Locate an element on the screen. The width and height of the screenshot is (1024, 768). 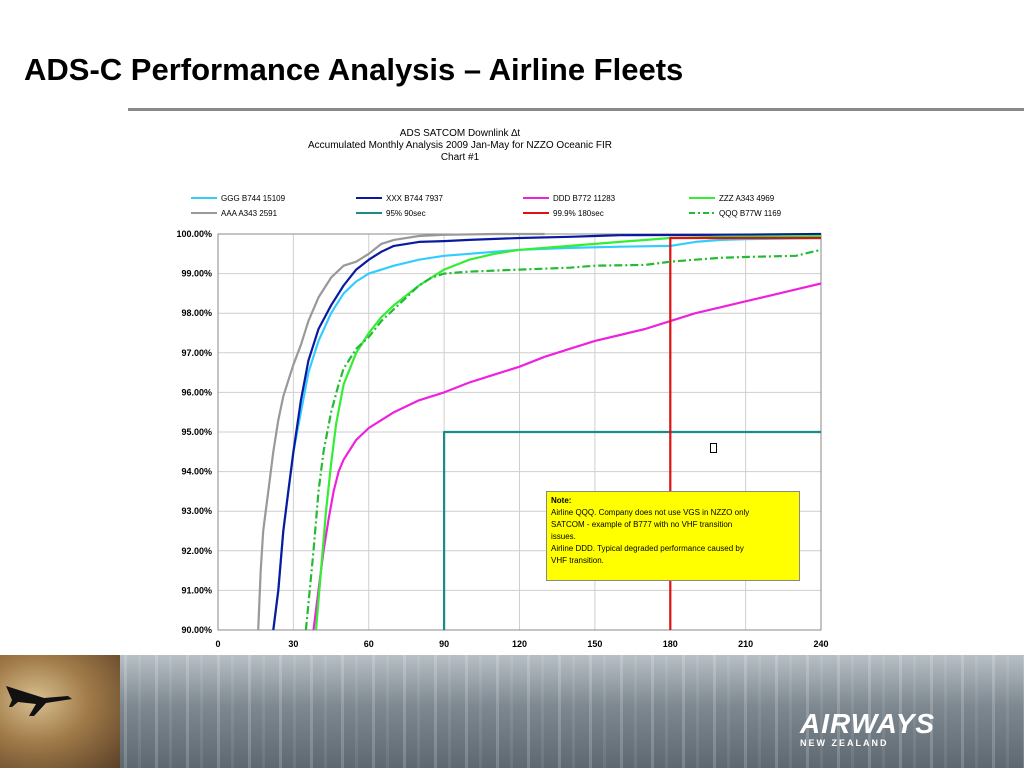
legend-label: GGG B744 15109 is located at coordinates (253, 198).